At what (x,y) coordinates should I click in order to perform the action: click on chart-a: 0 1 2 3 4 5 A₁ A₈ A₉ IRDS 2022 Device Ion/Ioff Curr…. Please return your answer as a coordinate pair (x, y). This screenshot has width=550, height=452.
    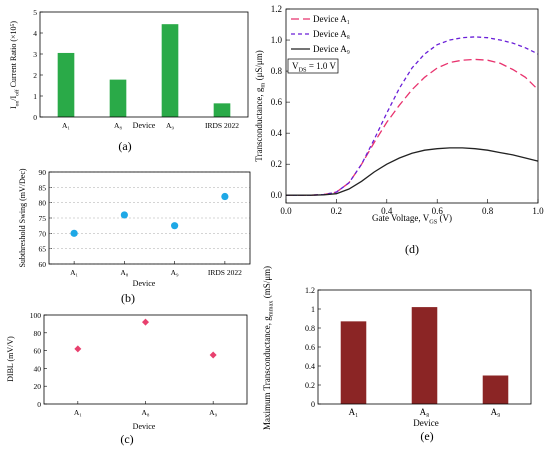
    Looking at the image, I should click on (129, 80).